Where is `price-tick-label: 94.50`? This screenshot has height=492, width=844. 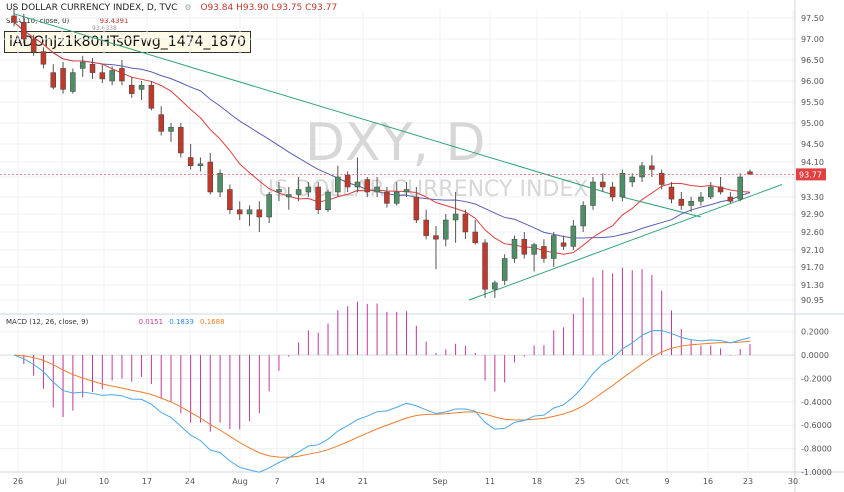 price-tick-label: 94.50 is located at coordinates (812, 144).